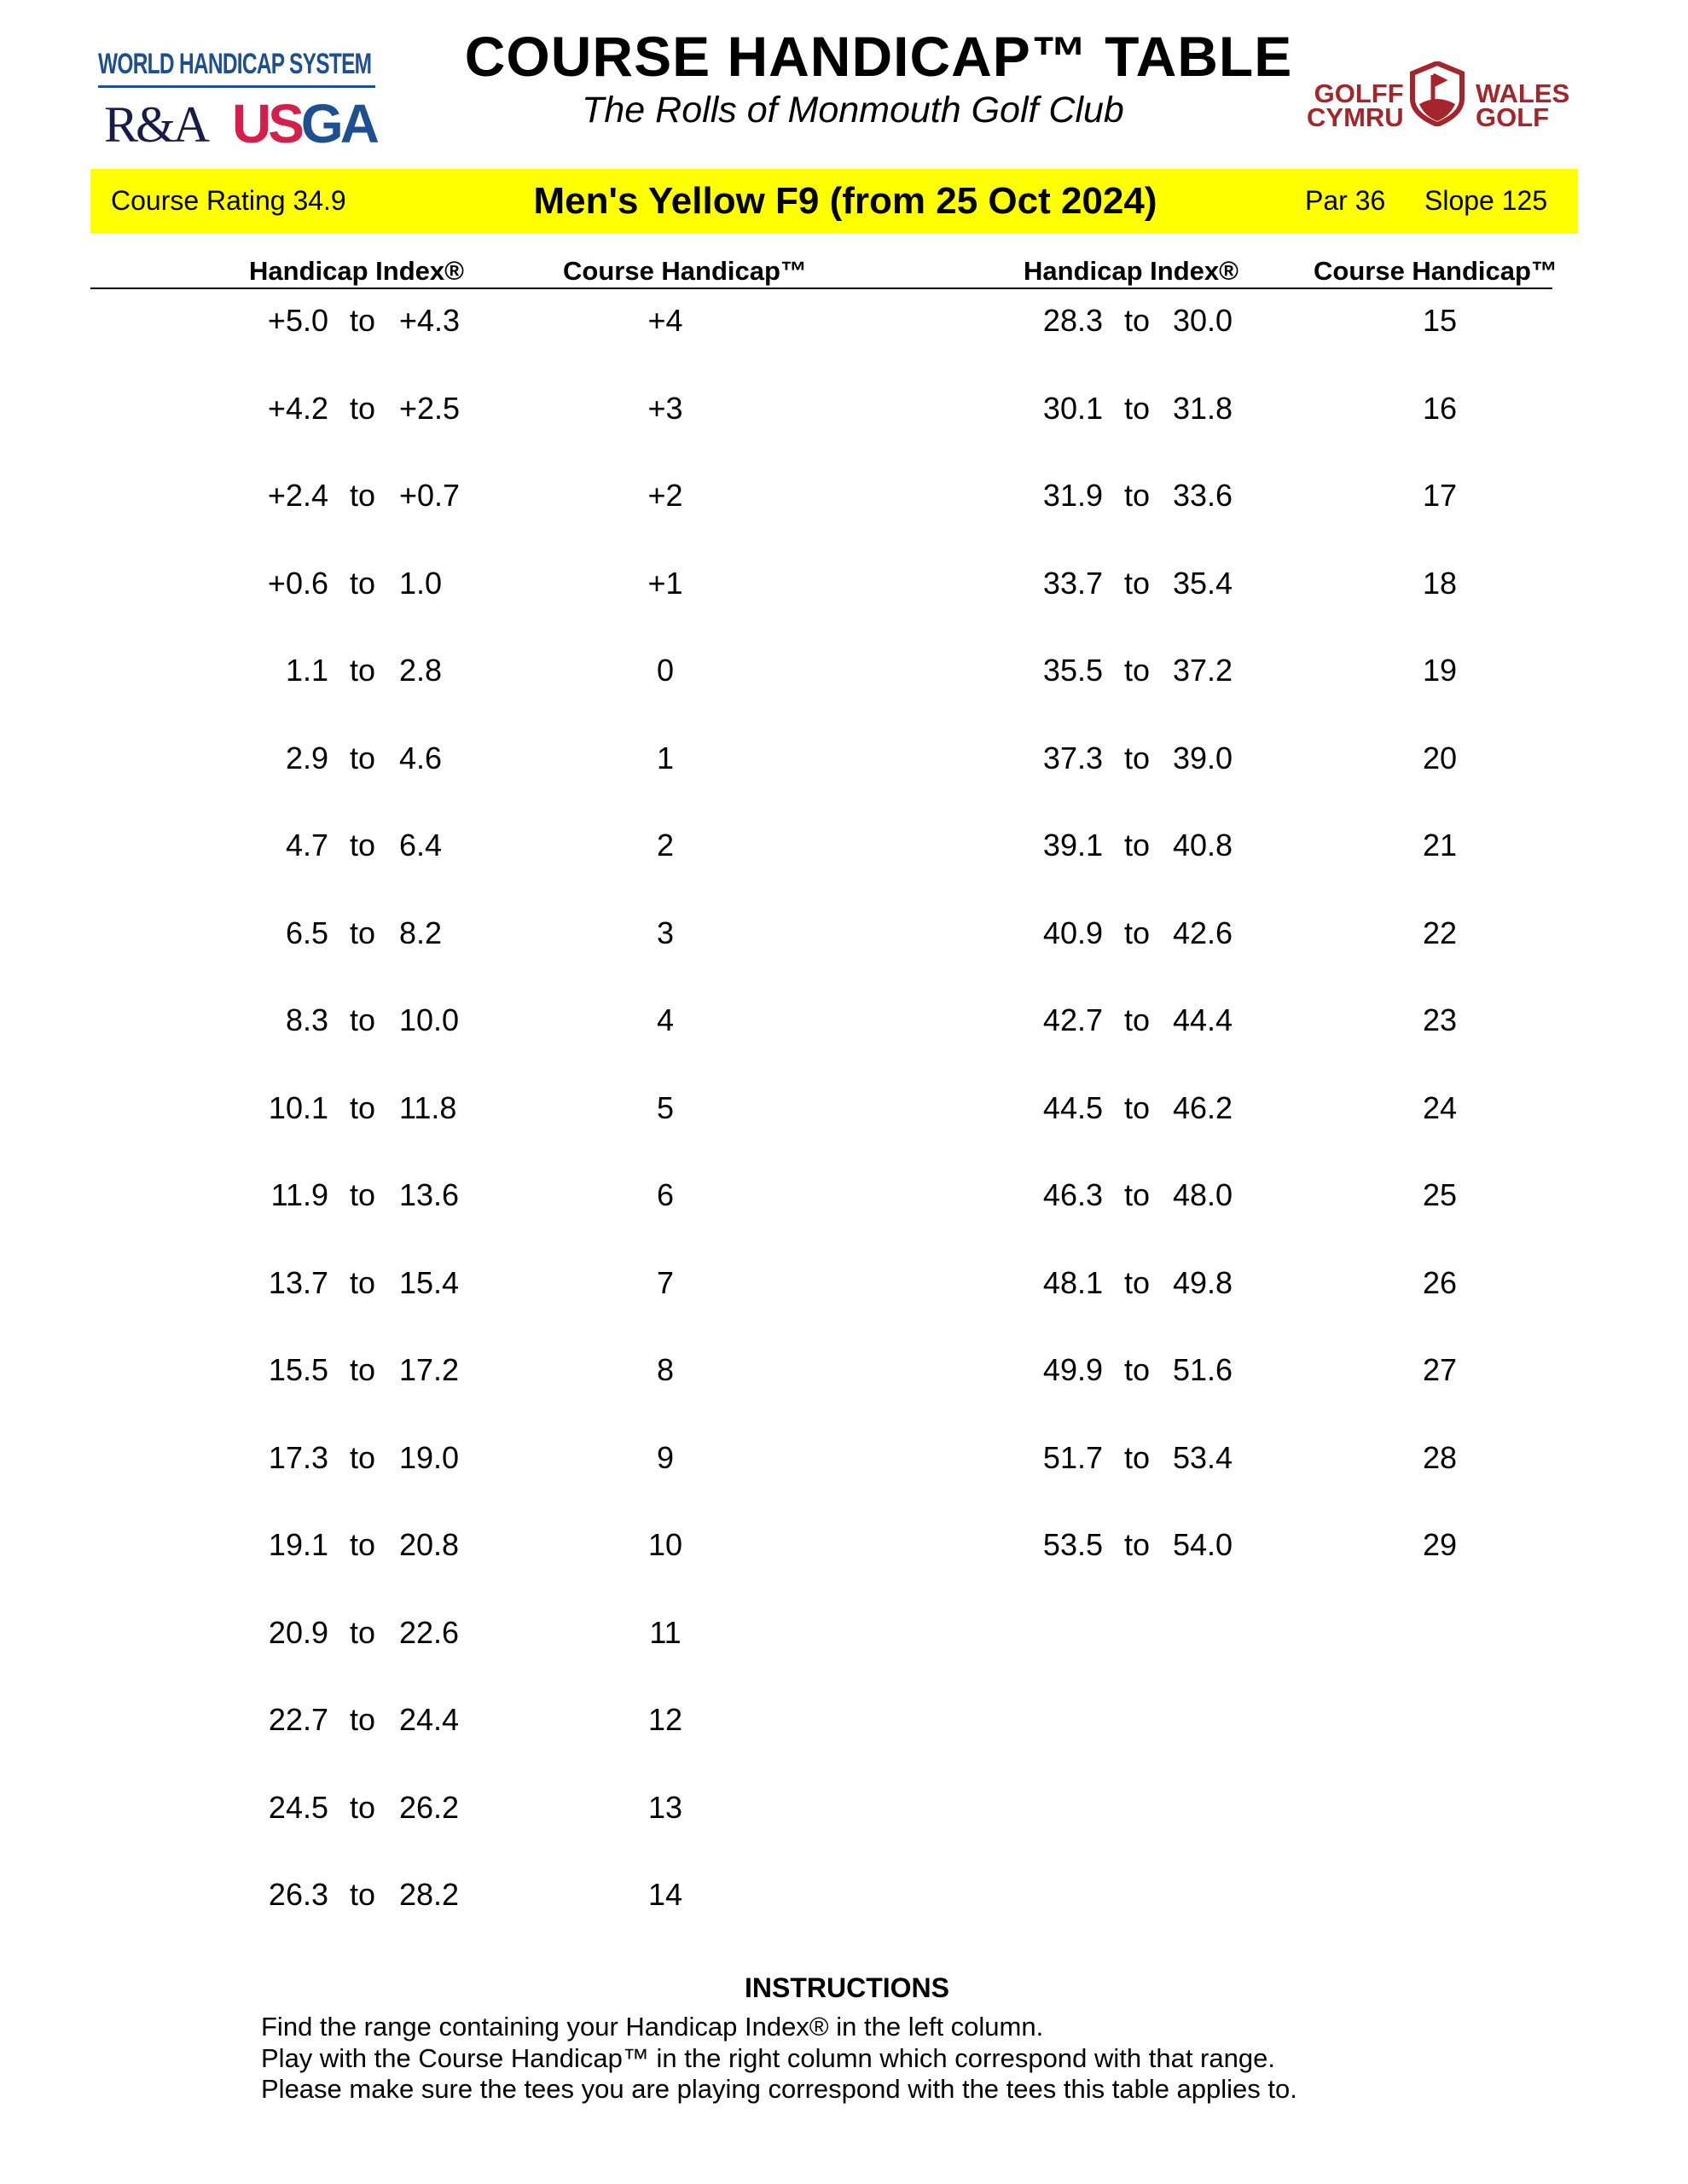 This screenshot has height=2184, width=1688. Describe the element at coordinates (298, 1632) in the screenshot. I see `index-from: 20.9` at that location.